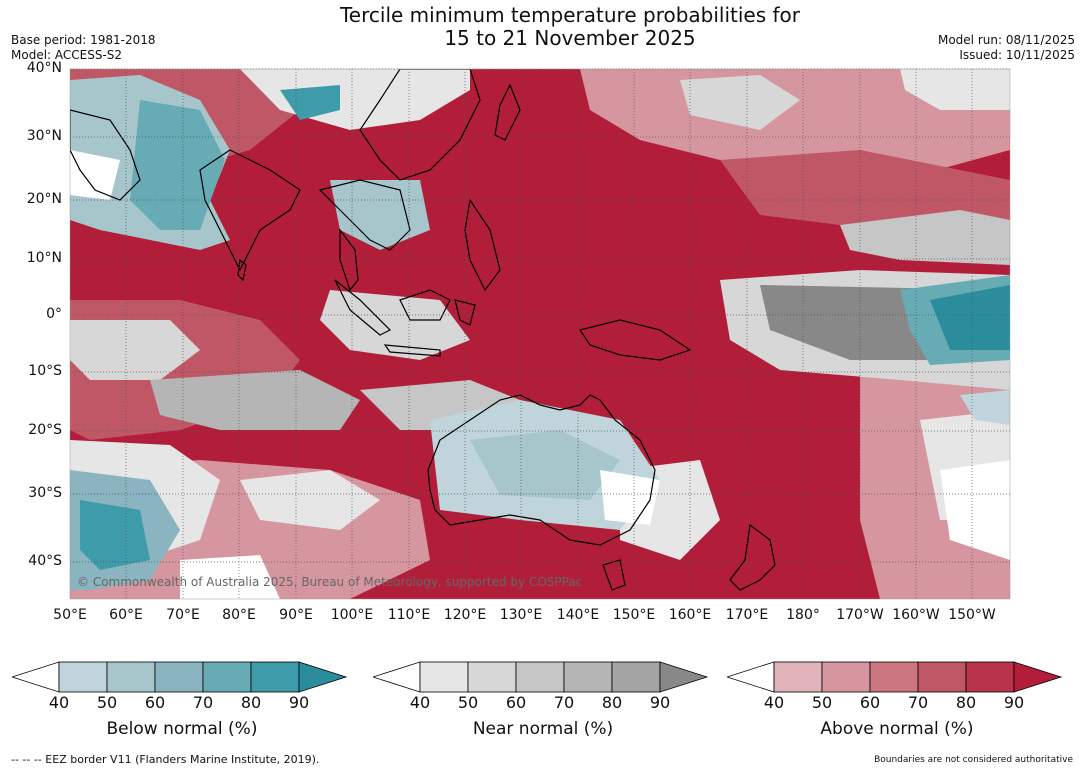  What do you see at coordinates (363, 307) in the screenshot?
I see `sumatra-outline` at bounding box center [363, 307].